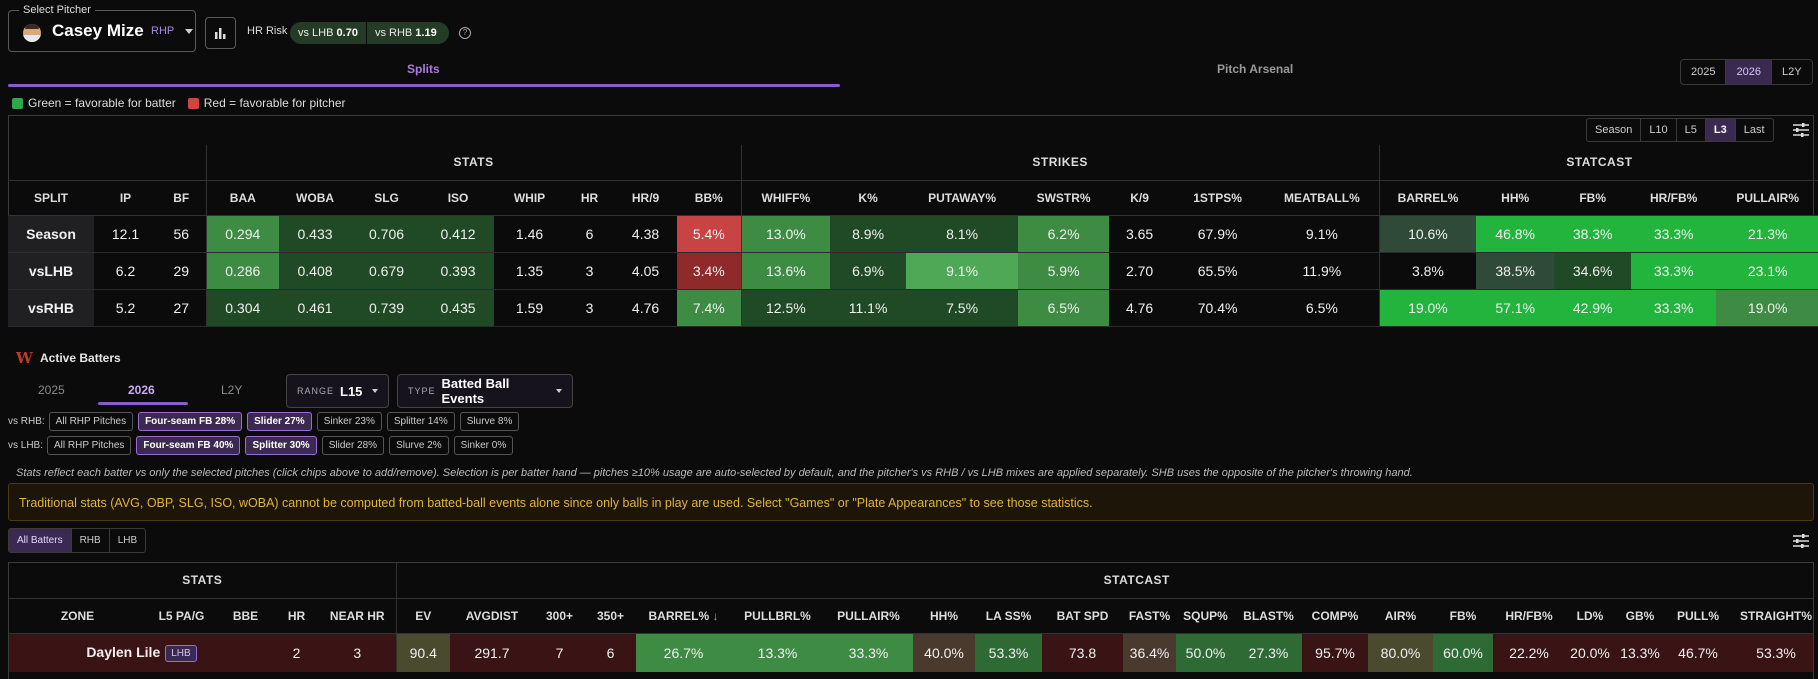 The image size is (1818, 679). What do you see at coordinates (530, 234) in the screenshot?
I see `split-cell: 1.46` at bounding box center [530, 234].